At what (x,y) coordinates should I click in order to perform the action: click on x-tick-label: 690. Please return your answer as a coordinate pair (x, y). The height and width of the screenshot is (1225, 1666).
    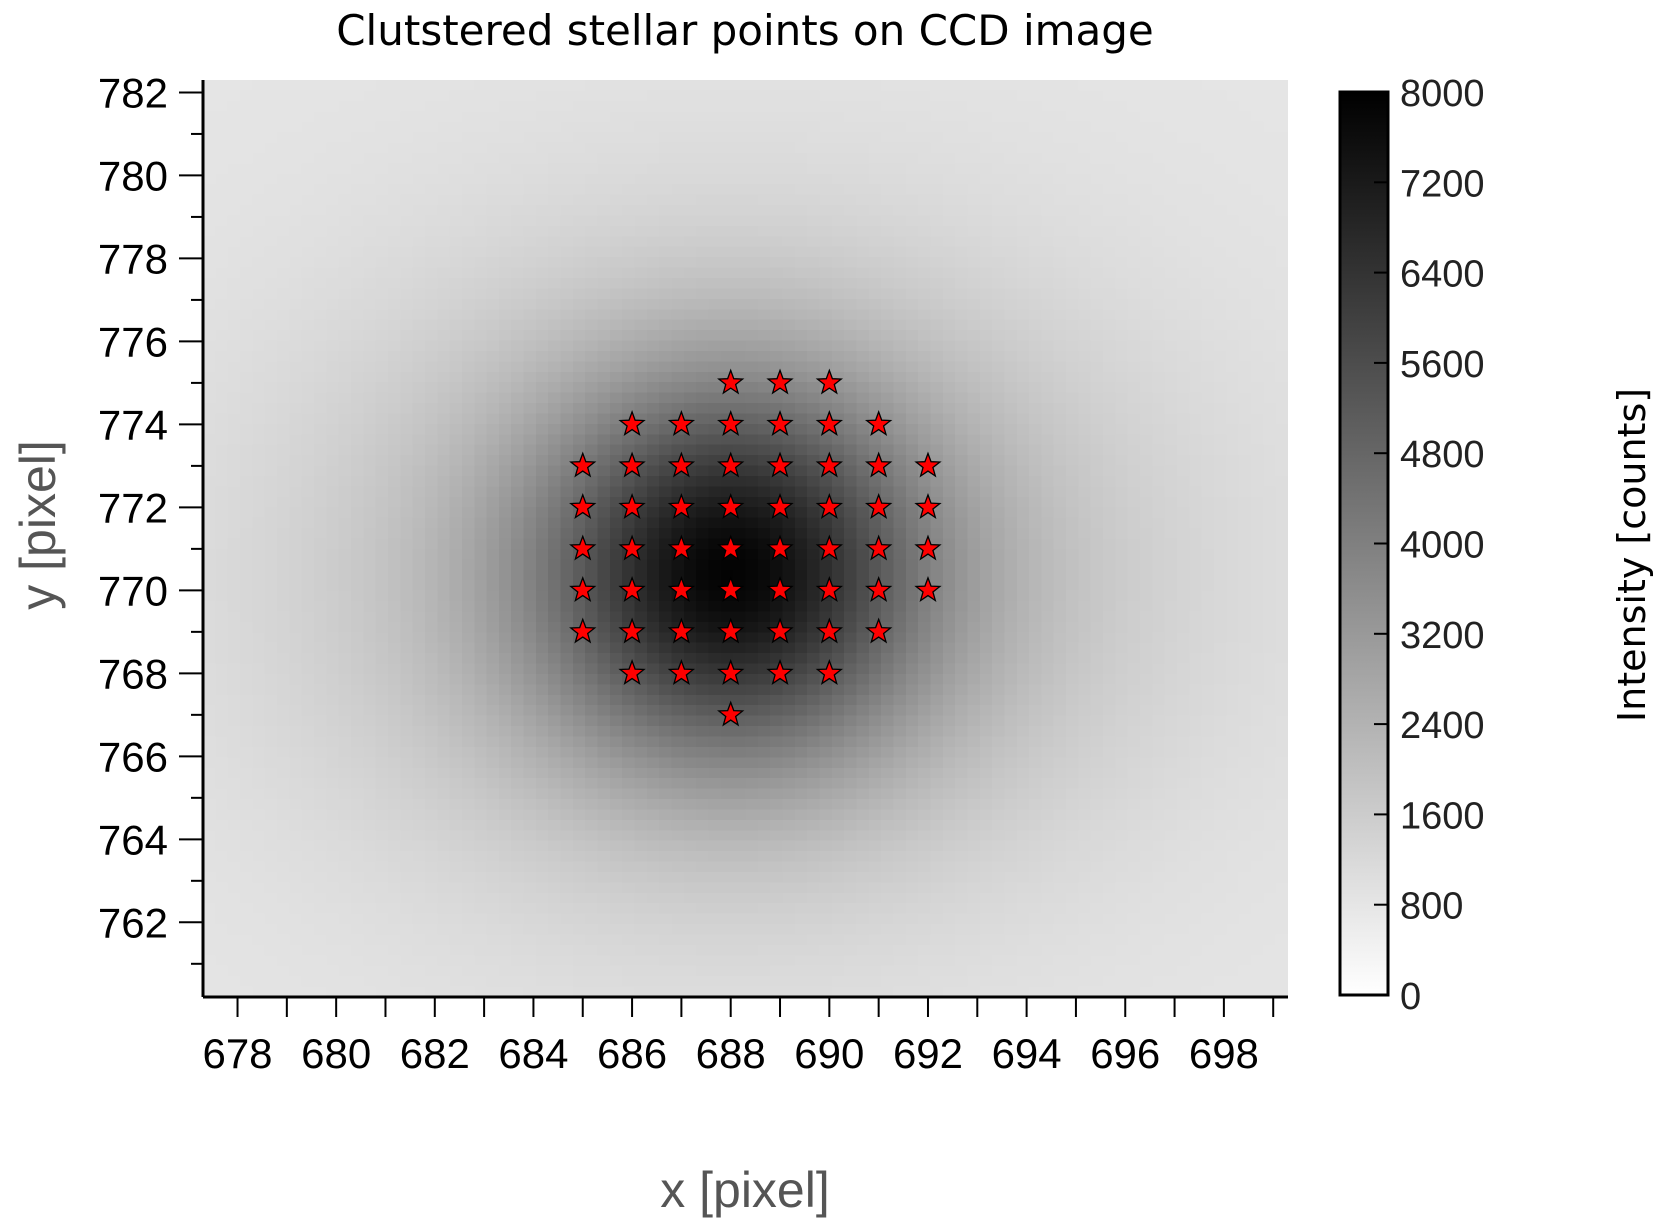
    Looking at the image, I should click on (829, 1053).